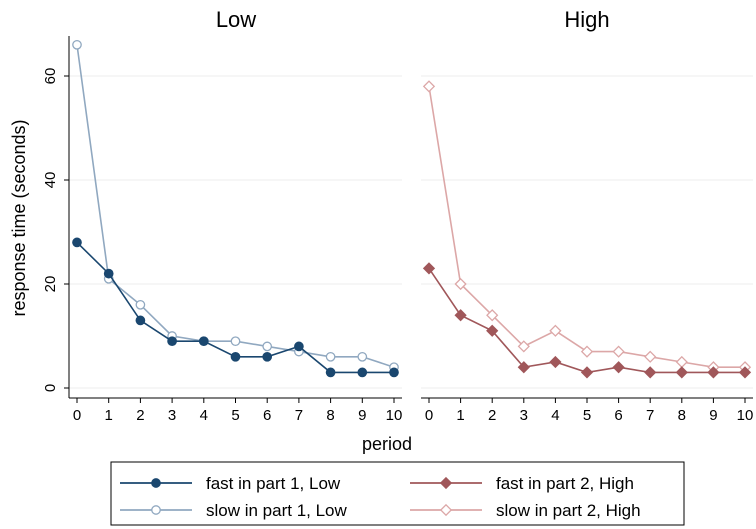 This screenshot has height=529, width=756. What do you see at coordinates (19, 217) in the screenshot?
I see `y-axis-label: response time (seconds)` at bounding box center [19, 217].